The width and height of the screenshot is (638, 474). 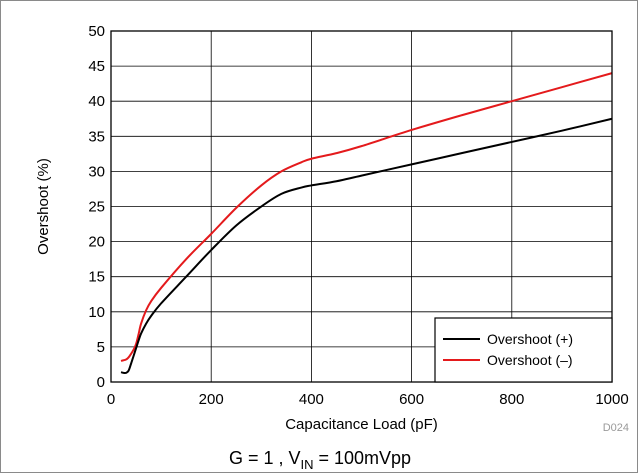 I want to click on x-tick-label-200: 200, so click(x=211, y=399).